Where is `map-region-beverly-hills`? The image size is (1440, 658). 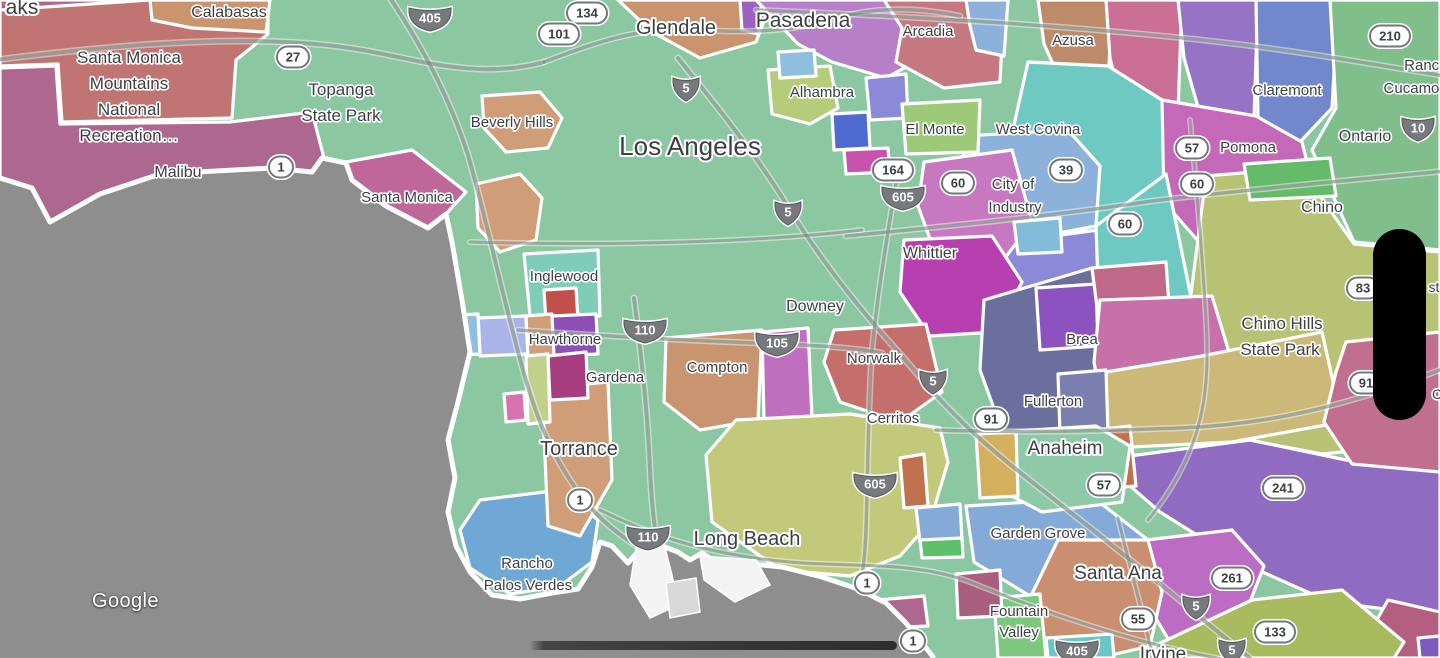
map-region-beverly-hills is located at coordinates (522, 122).